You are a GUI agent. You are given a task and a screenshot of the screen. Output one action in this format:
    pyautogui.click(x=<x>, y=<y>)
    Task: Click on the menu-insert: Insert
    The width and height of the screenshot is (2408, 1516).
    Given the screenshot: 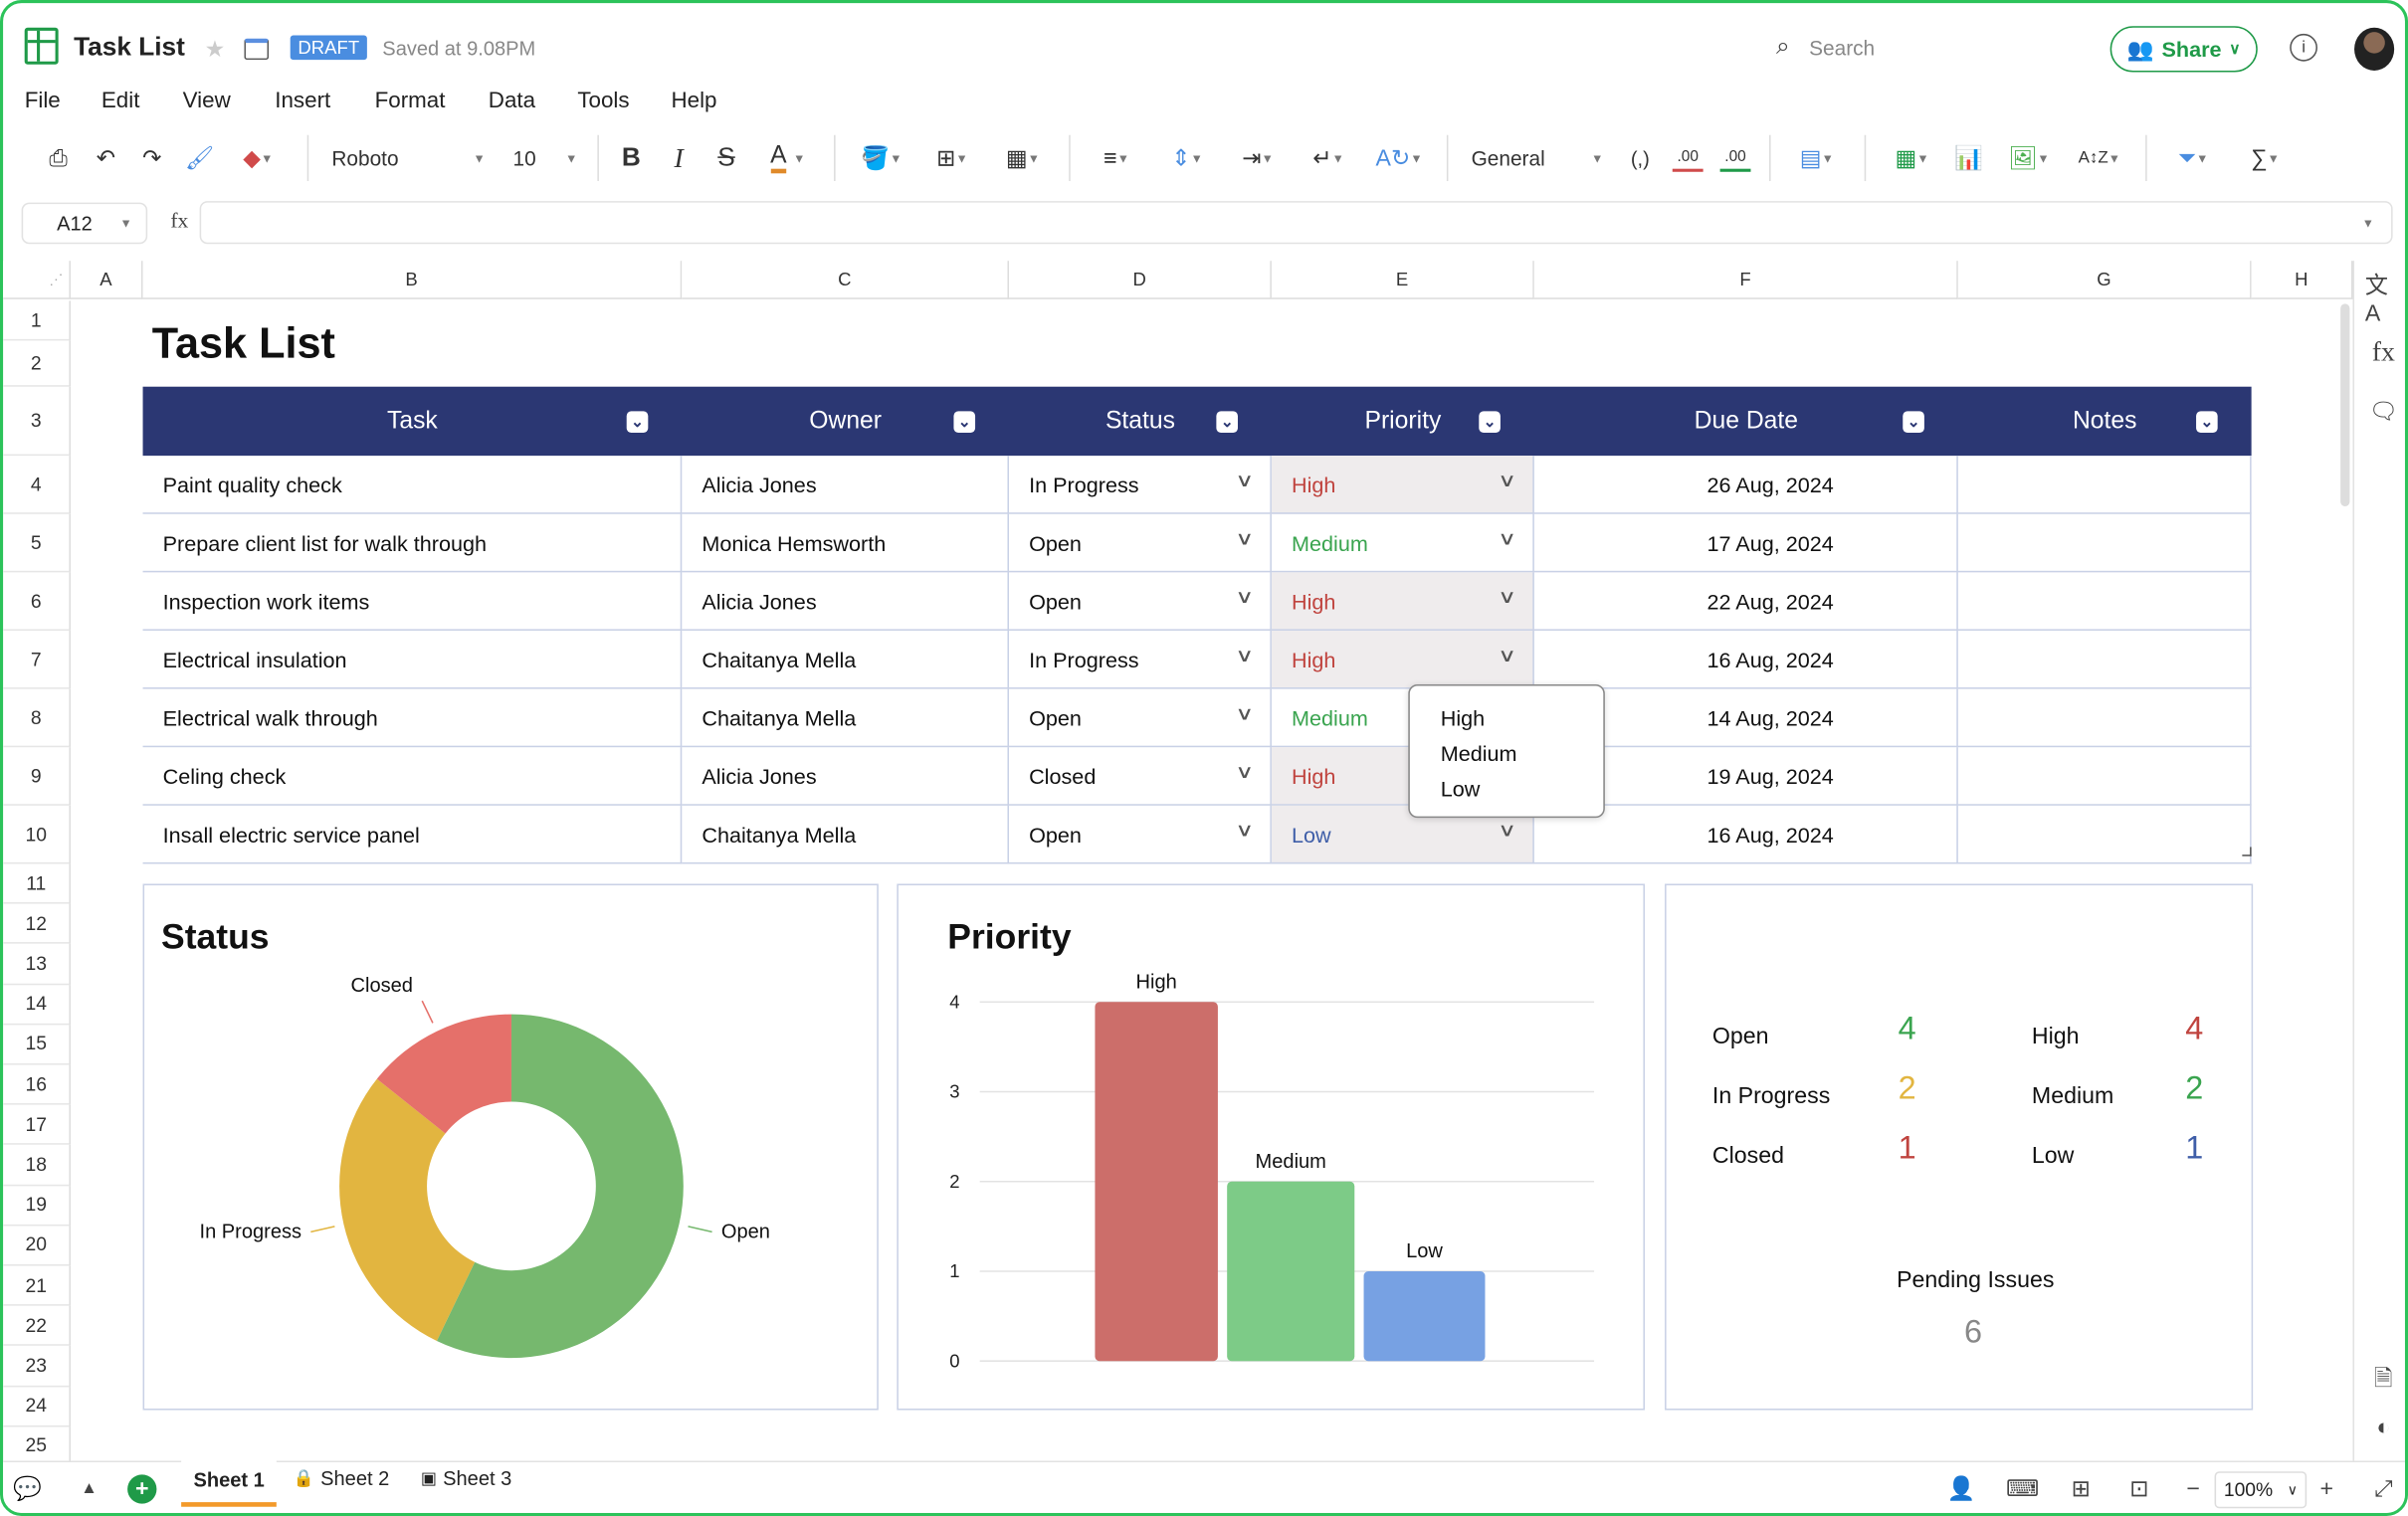 What is the action you would take?
    pyautogui.click(x=303, y=101)
    